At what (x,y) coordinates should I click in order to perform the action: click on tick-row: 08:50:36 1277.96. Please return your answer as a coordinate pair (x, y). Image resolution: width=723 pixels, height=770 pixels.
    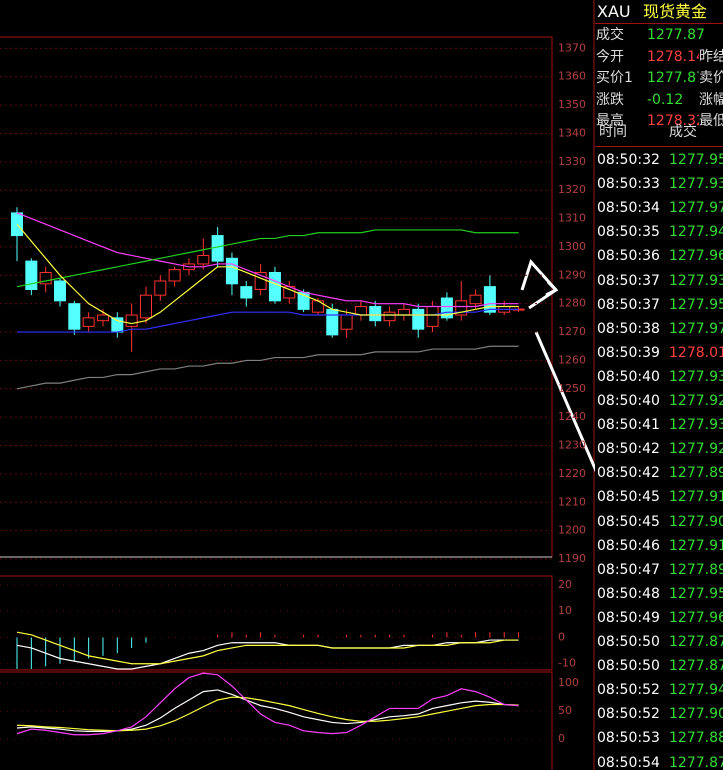
    Looking at the image, I should click on (659, 256).